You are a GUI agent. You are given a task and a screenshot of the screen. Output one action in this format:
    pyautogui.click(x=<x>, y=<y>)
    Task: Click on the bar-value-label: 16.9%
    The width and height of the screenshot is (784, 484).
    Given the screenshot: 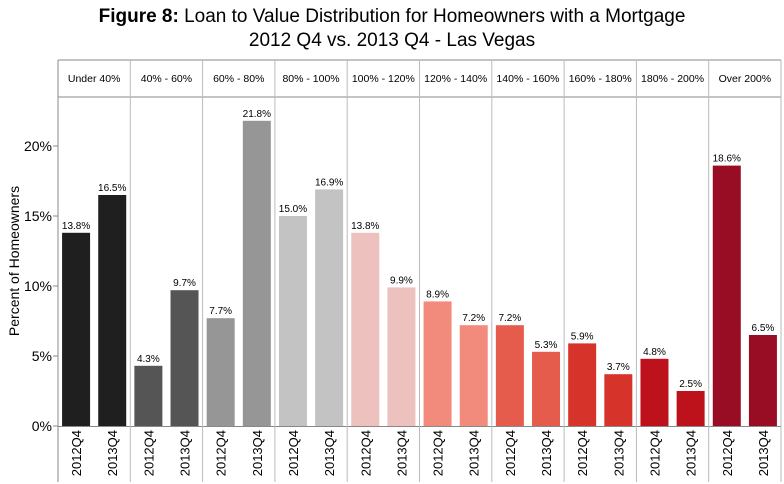 What is the action you would take?
    pyautogui.click(x=329, y=182)
    